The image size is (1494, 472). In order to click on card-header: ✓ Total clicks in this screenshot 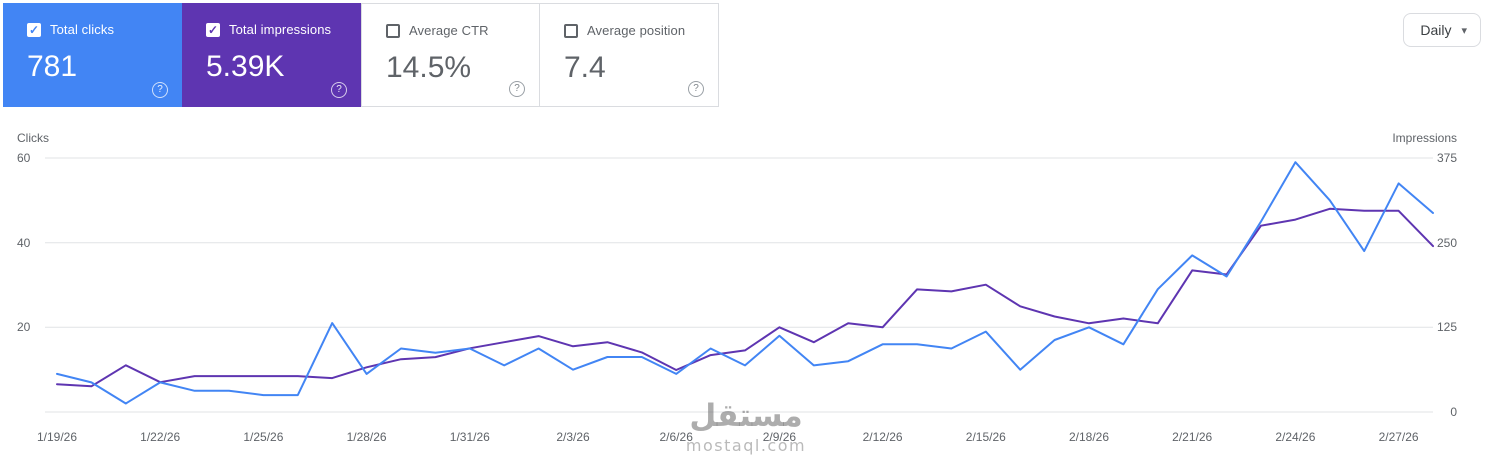, I will do `click(97, 29)`.